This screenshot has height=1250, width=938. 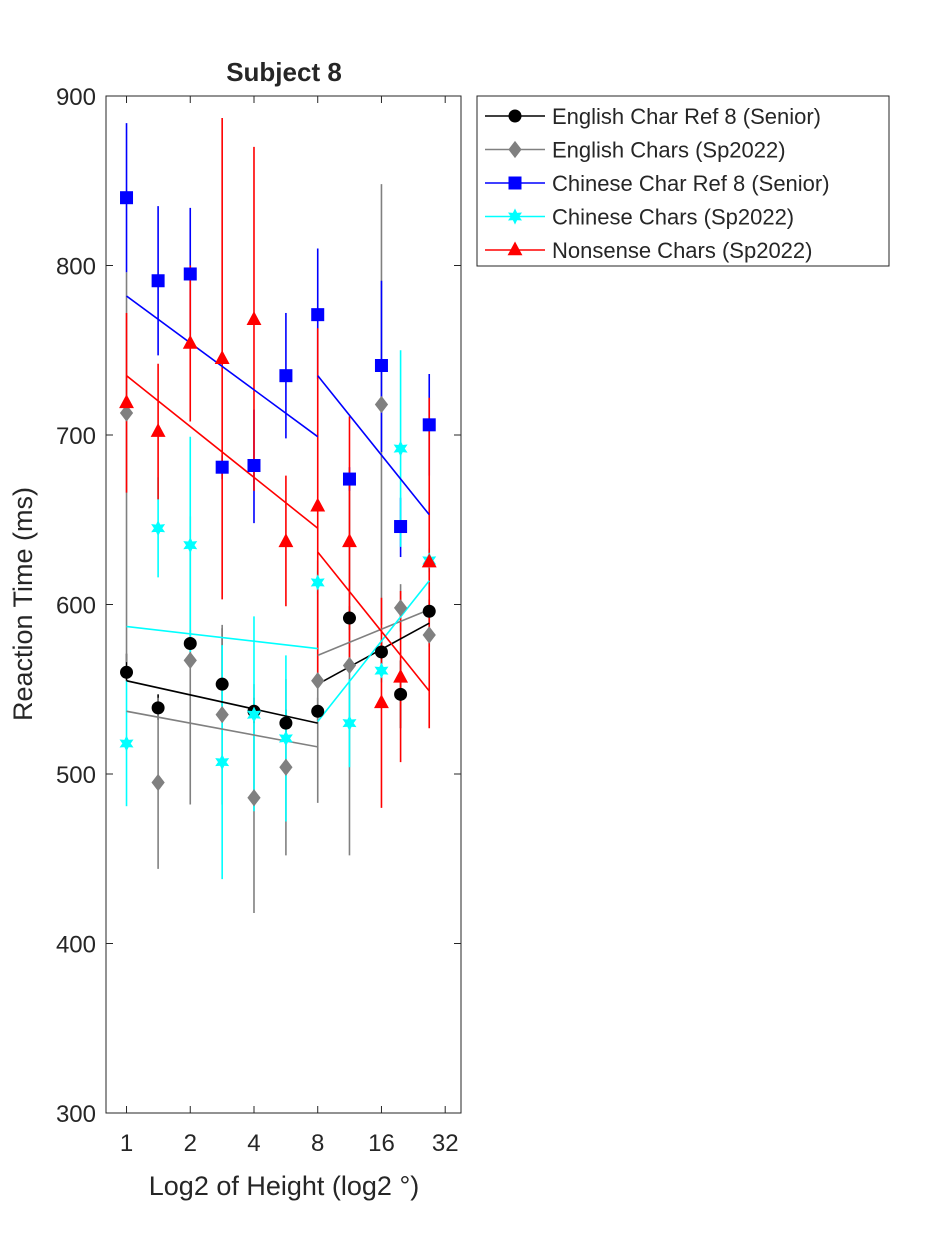 I want to click on legend-box, so click(x=683, y=181).